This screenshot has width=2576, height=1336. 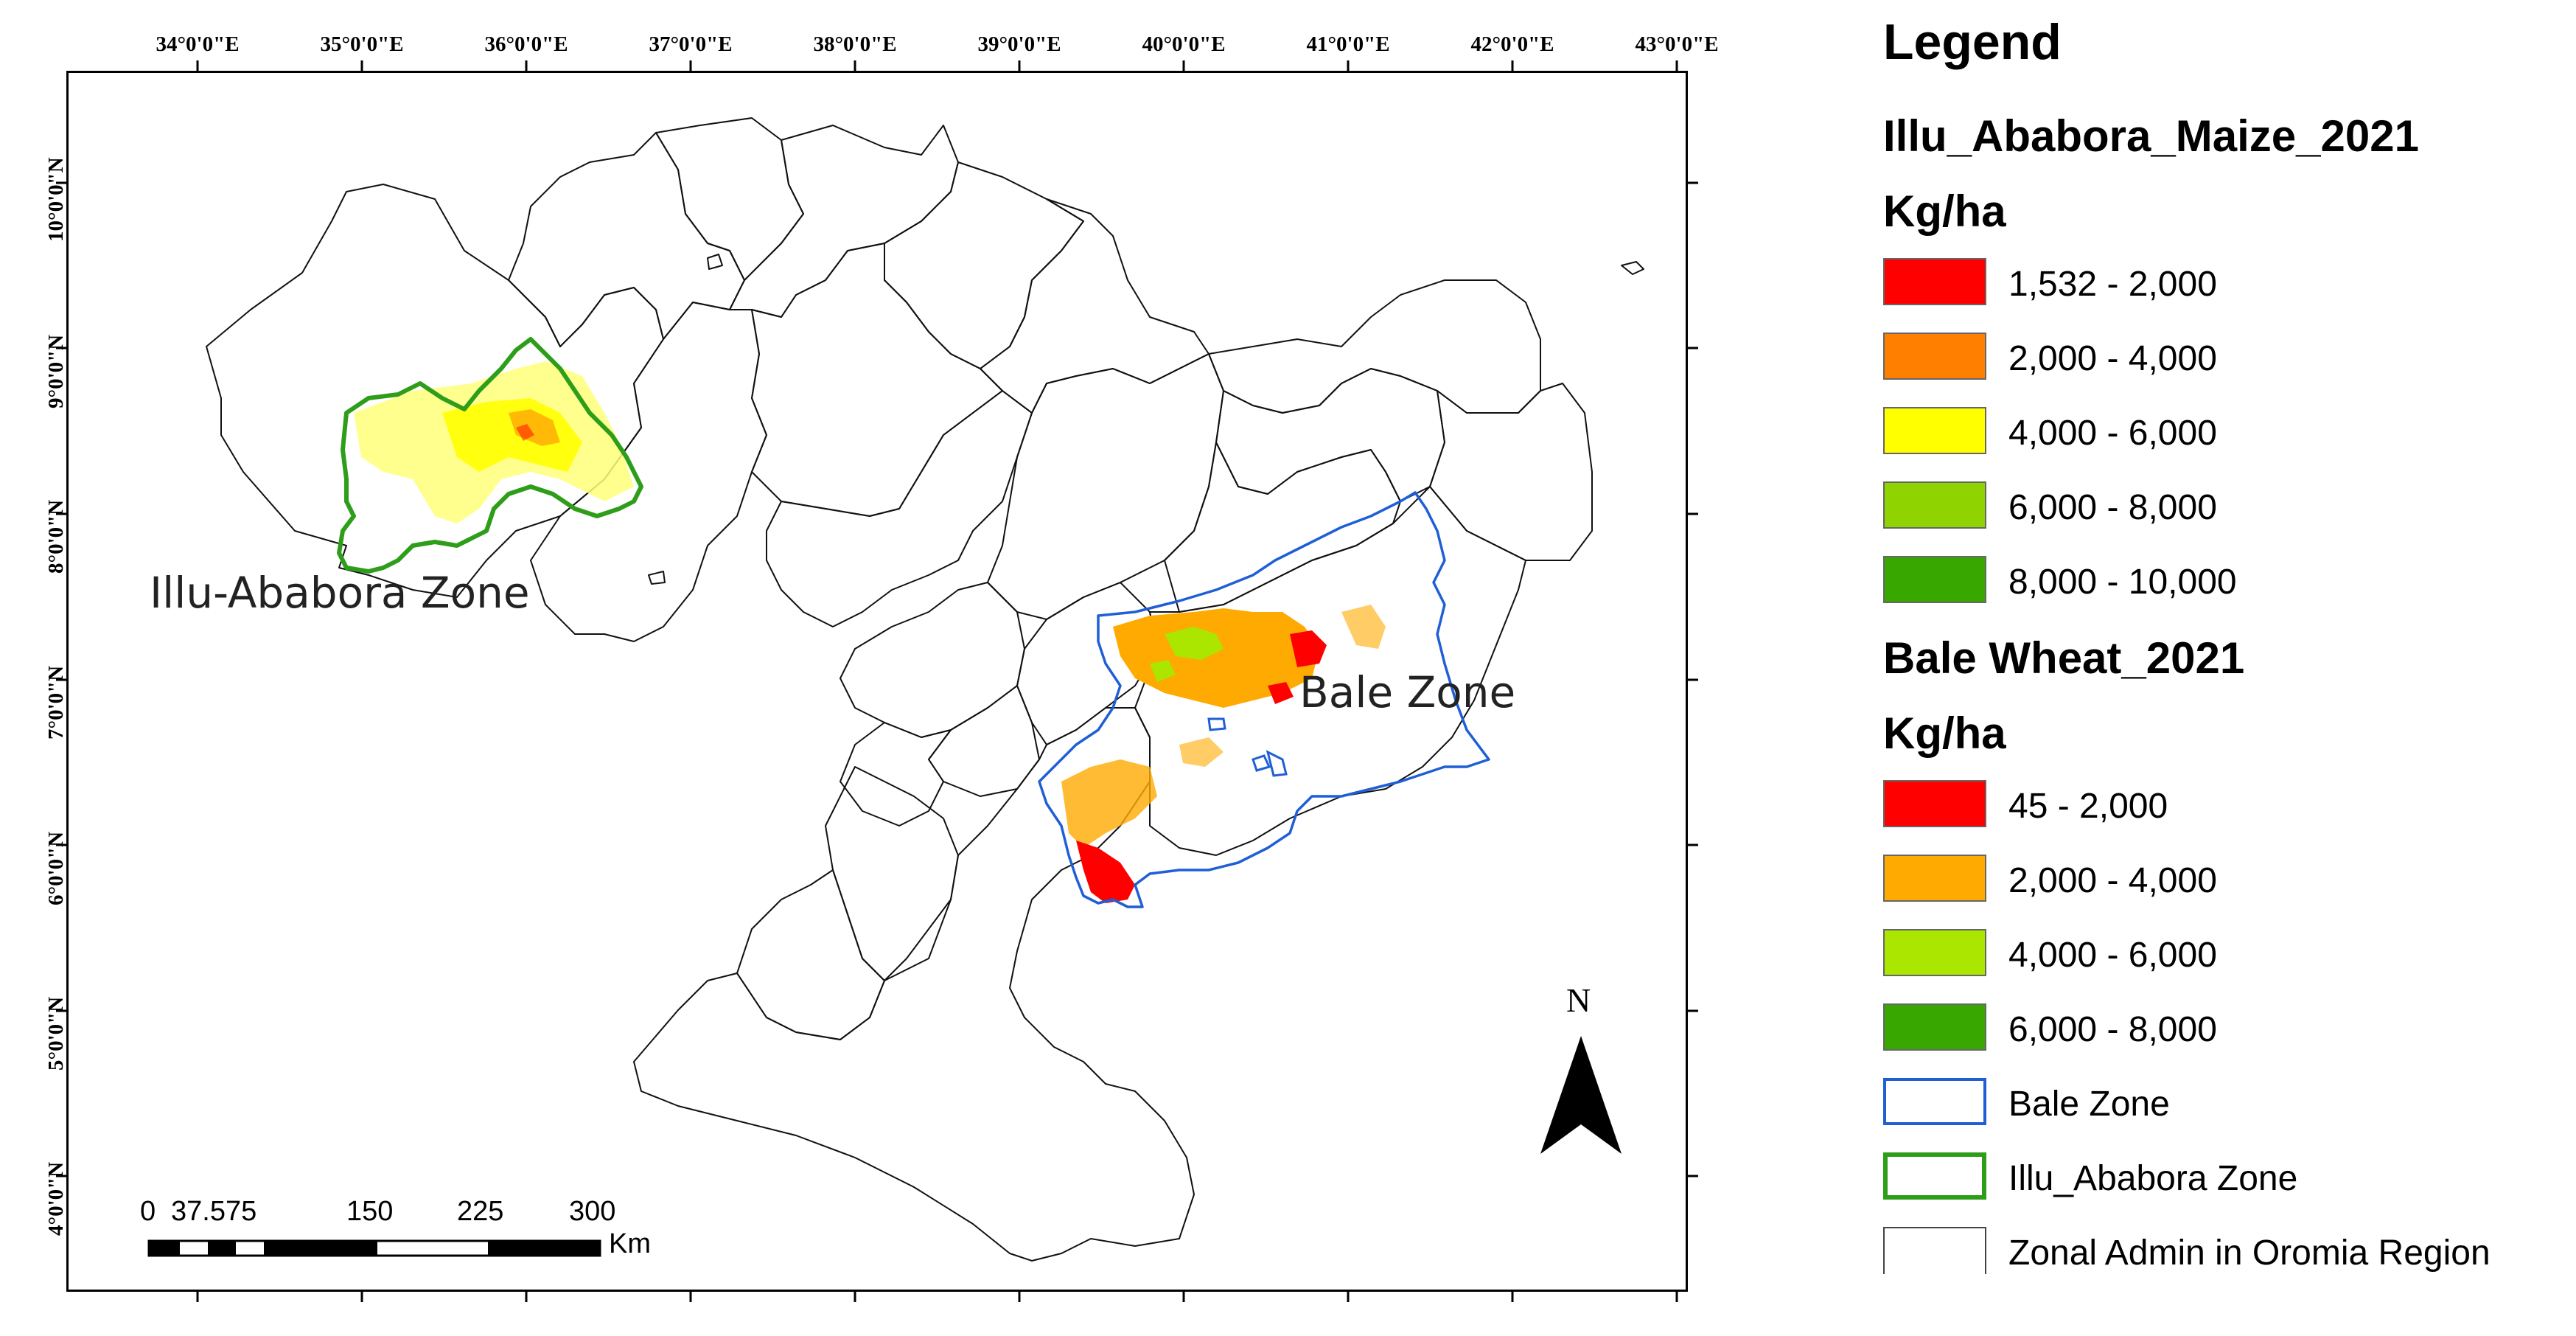 I want to click on legend-item-wheat-2: 2,000 - 4,000, so click(x=2229, y=881).